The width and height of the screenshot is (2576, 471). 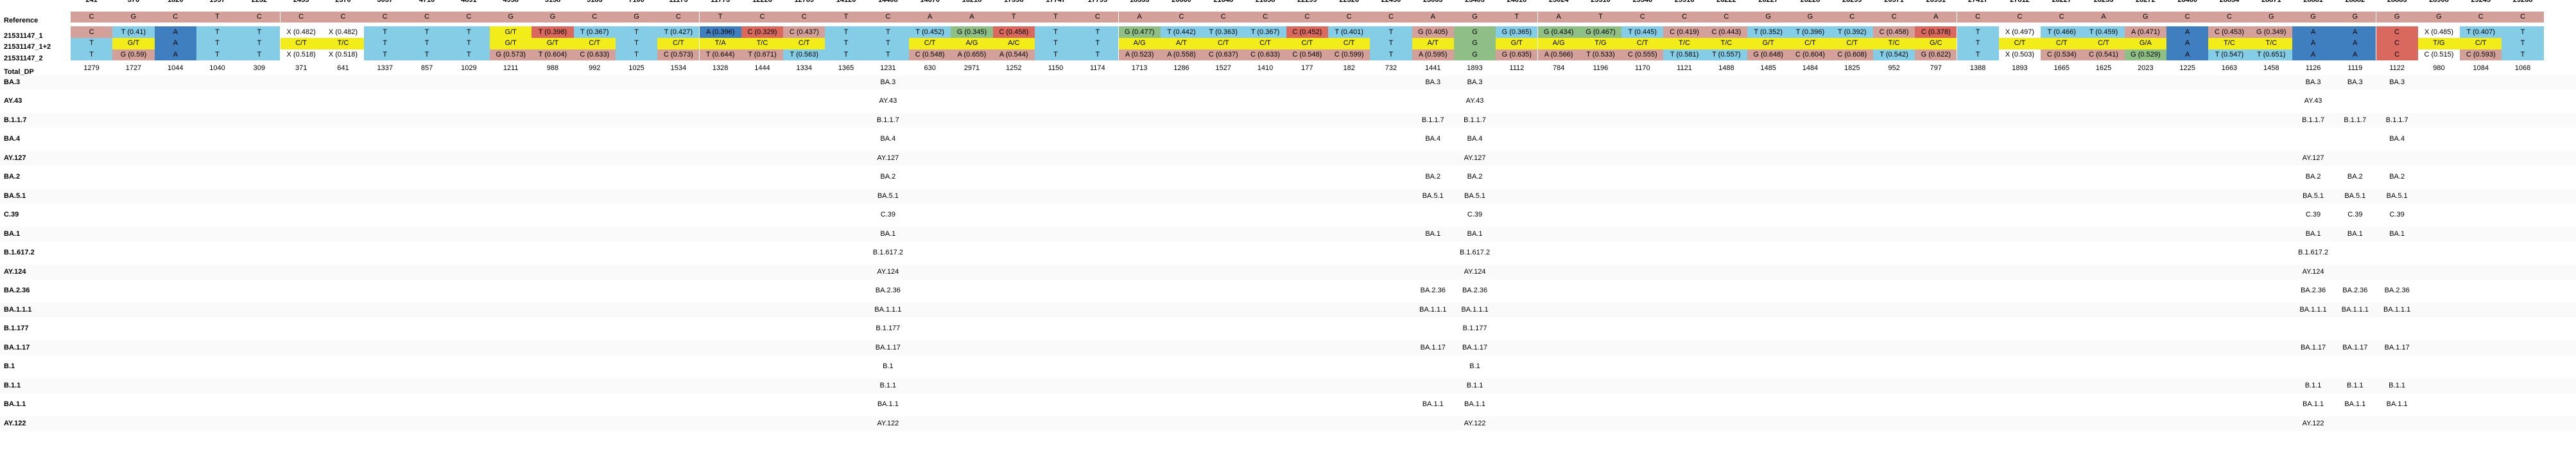 What do you see at coordinates (2313, 158) in the screenshot?
I see `lineage-match-cell: AY.127` at bounding box center [2313, 158].